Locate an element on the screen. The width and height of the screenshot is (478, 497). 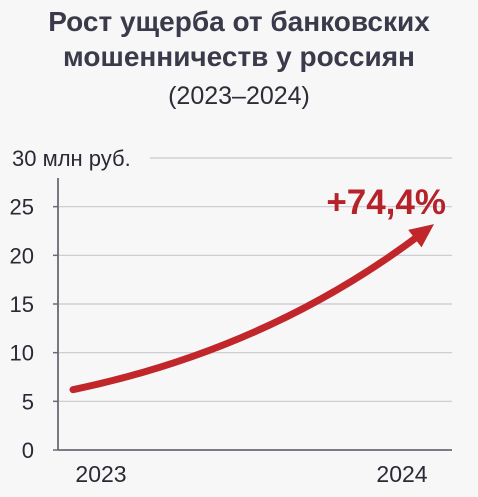
x-tick-label-2023: 2023 is located at coordinates (100, 474).